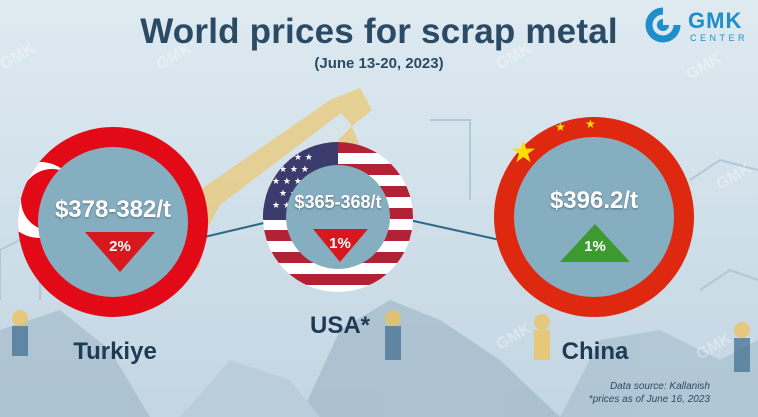 This screenshot has width=758, height=417. What do you see at coordinates (338, 217) in the screenshot?
I see `usa-flag: ★ ★ ★ ★ ★ ★ ★ ★ ★ ★ ★ ★ ★ ★ ★ ★ ★ ★` at bounding box center [338, 217].